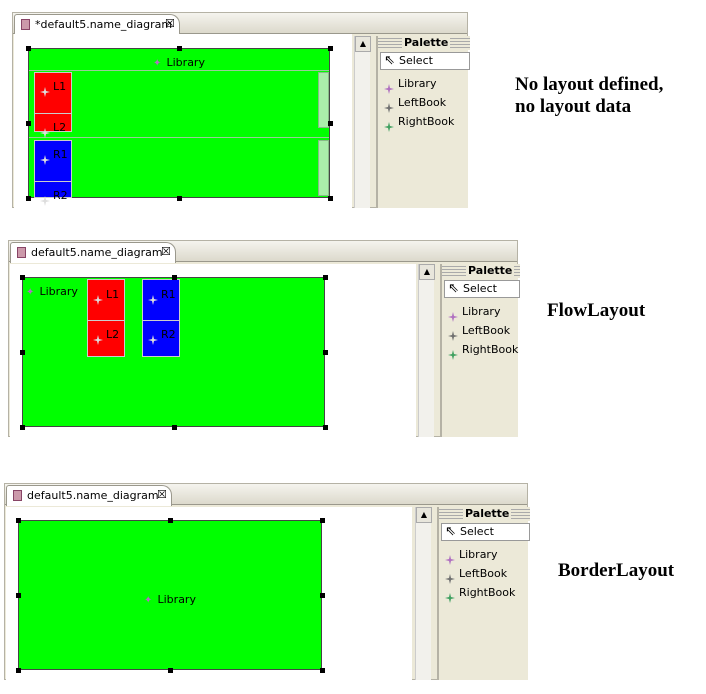 This screenshot has height=694, width=706. What do you see at coordinates (490, 271) in the screenshot?
I see `palette-title: Palette` at bounding box center [490, 271].